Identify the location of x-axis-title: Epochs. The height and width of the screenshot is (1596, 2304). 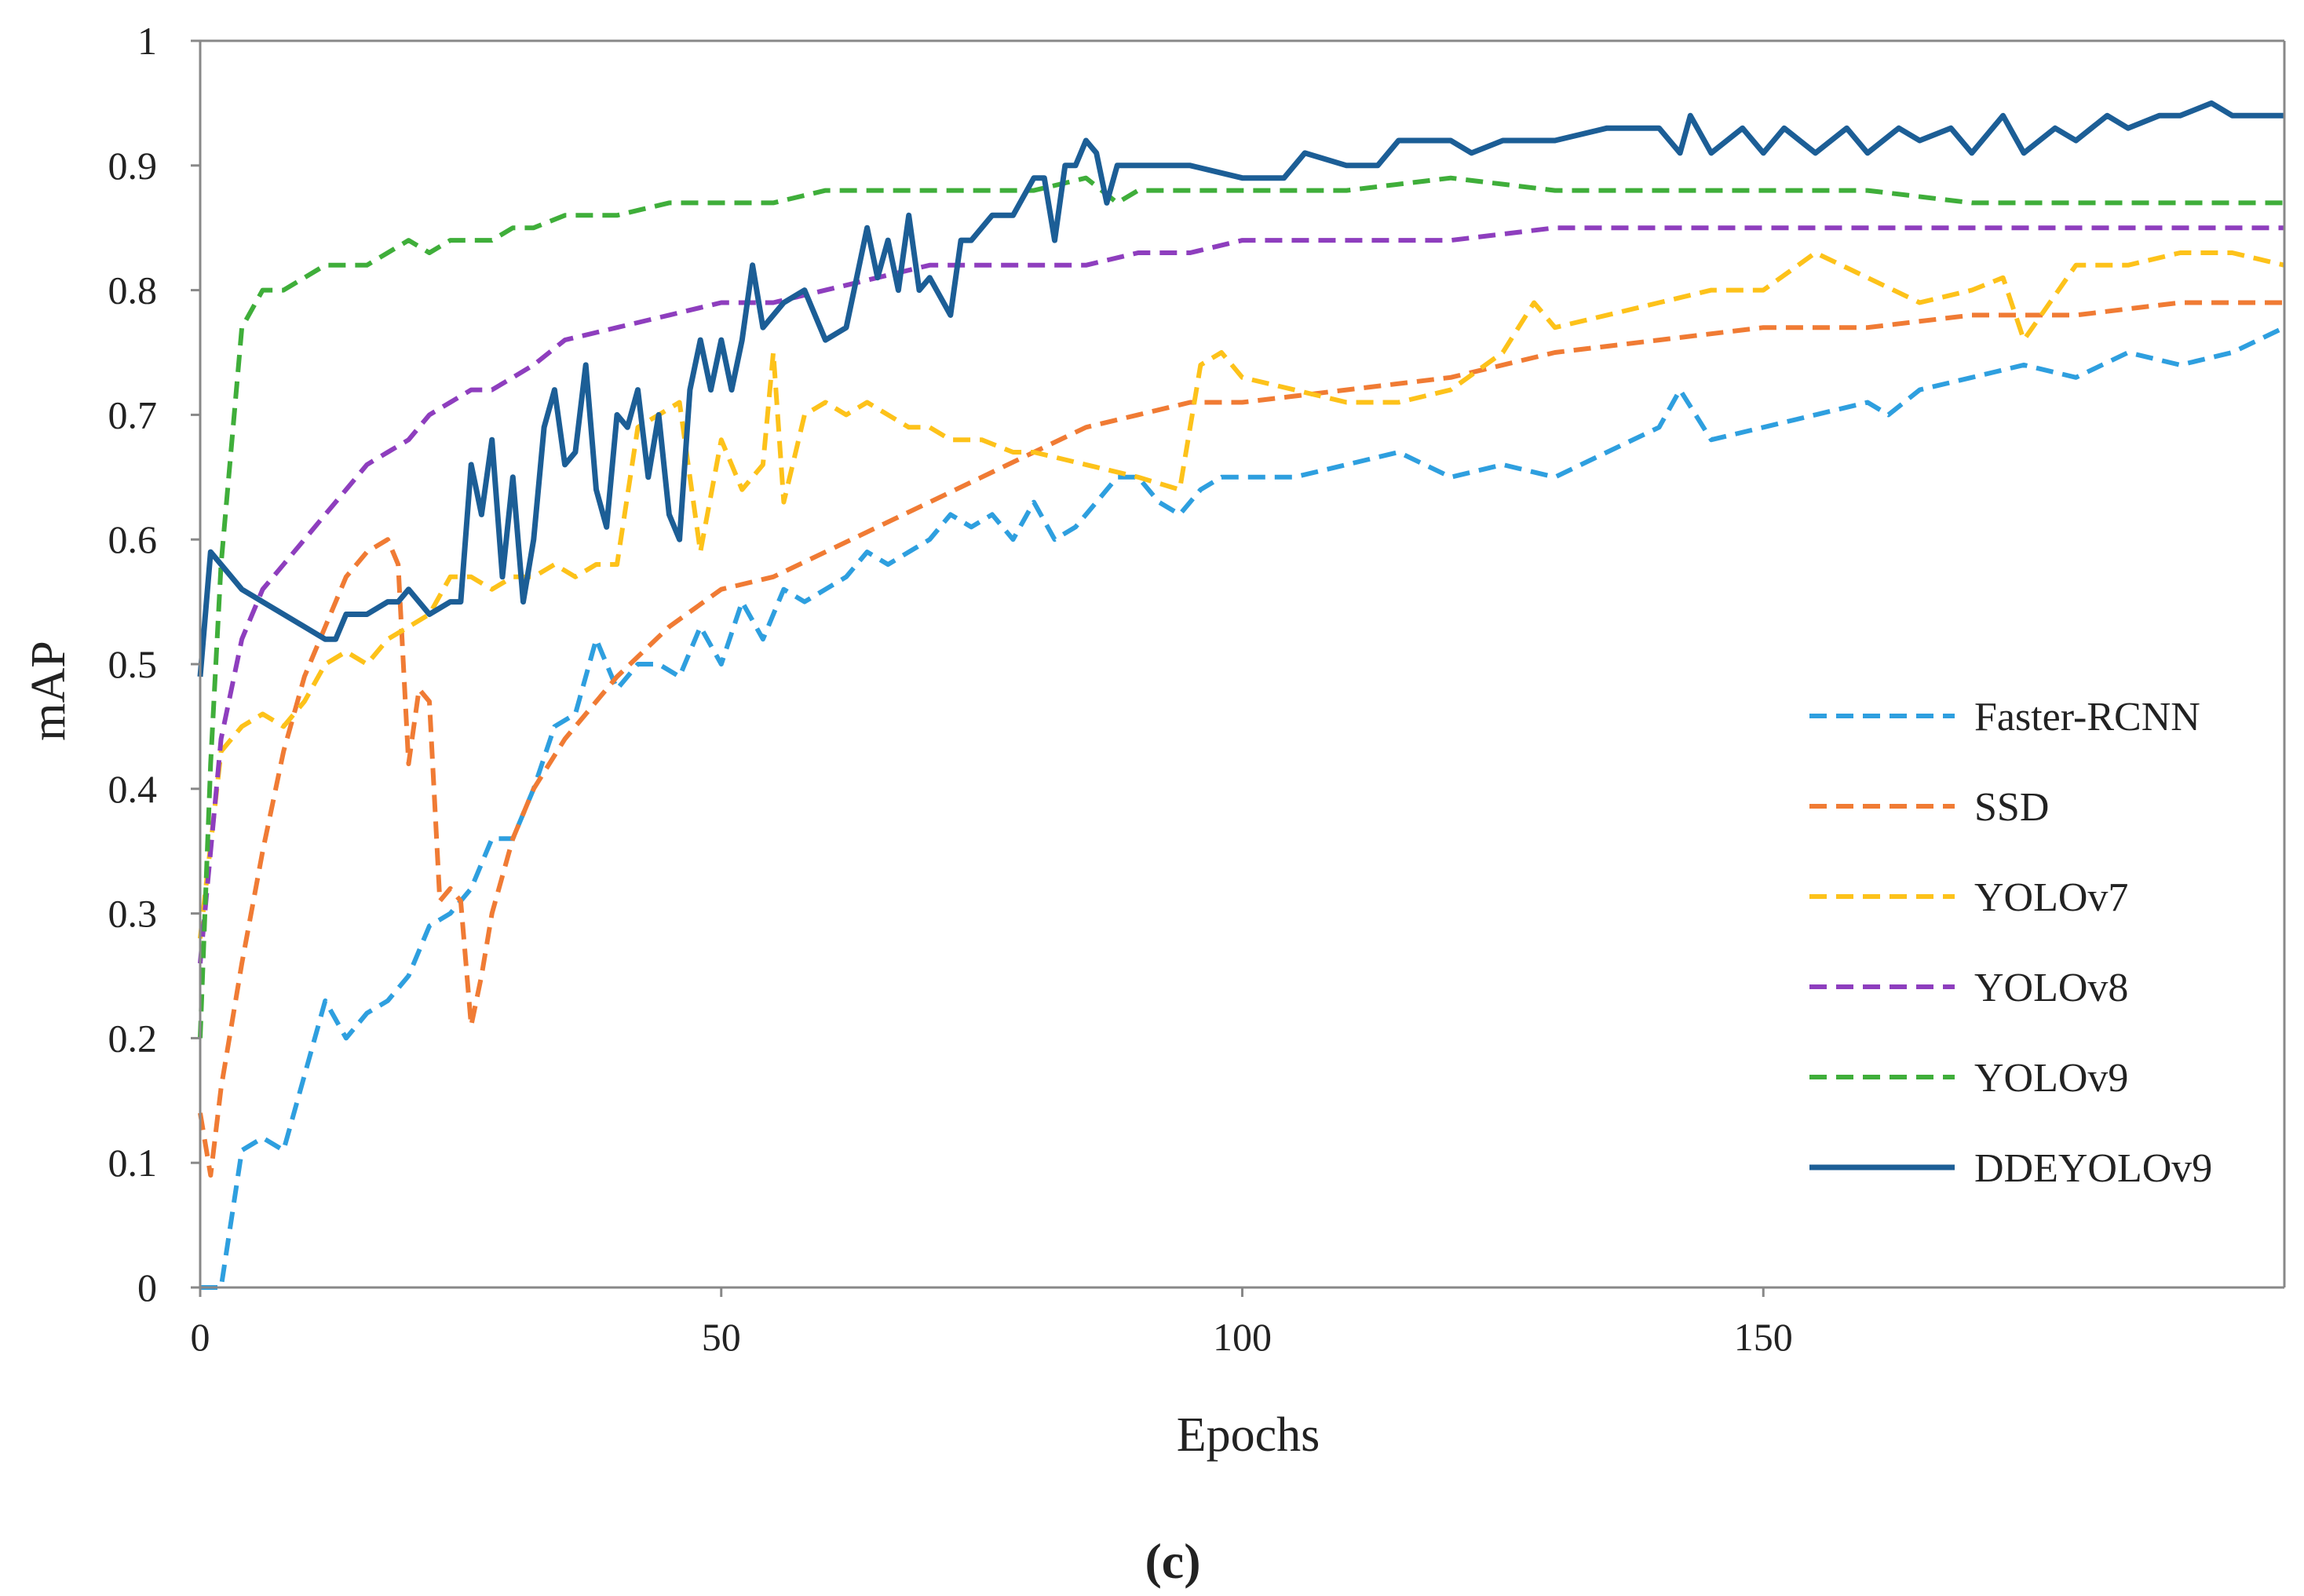
(1248, 1435).